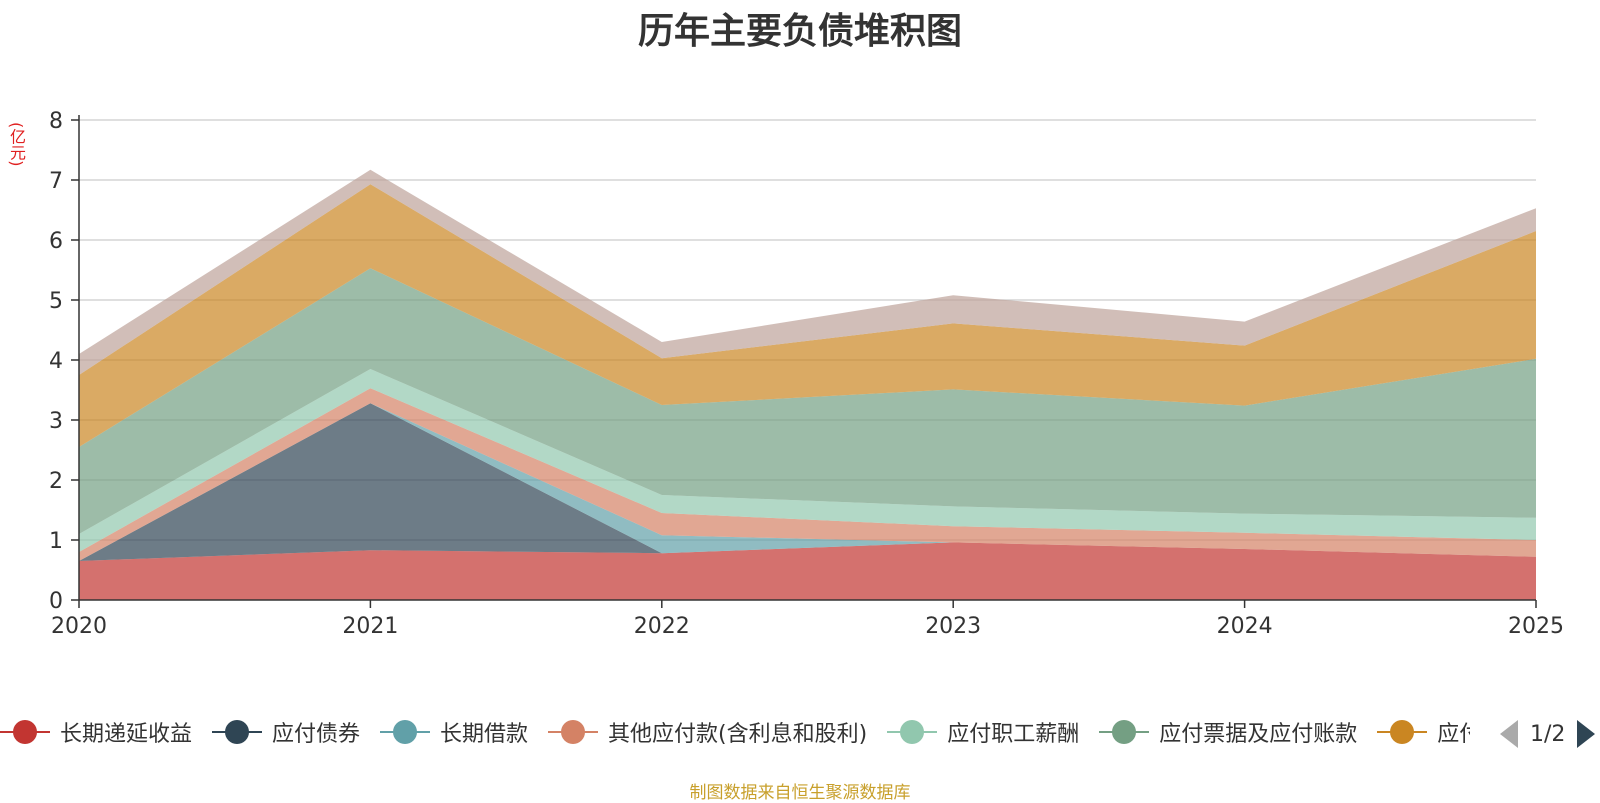 This screenshot has height=803, width=1600. What do you see at coordinates (738, 734) in the screenshot?
I see `legend-label: 其他应付款(含利息和股利)` at bounding box center [738, 734].